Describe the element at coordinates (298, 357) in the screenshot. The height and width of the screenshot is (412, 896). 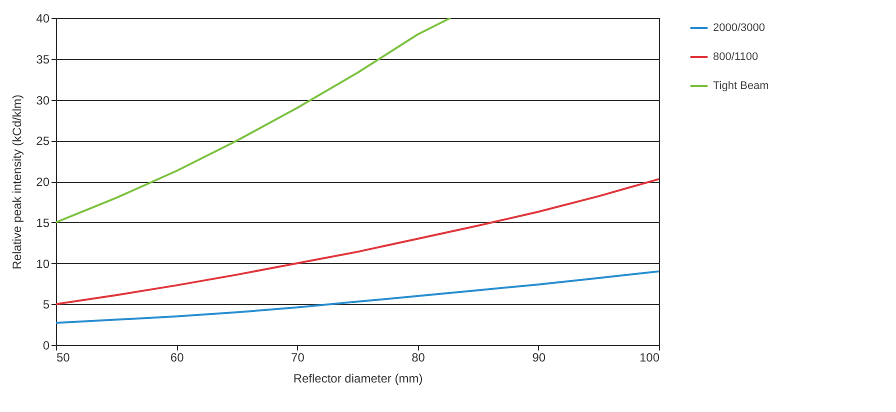
I see `x-tick-label: 70` at that location.